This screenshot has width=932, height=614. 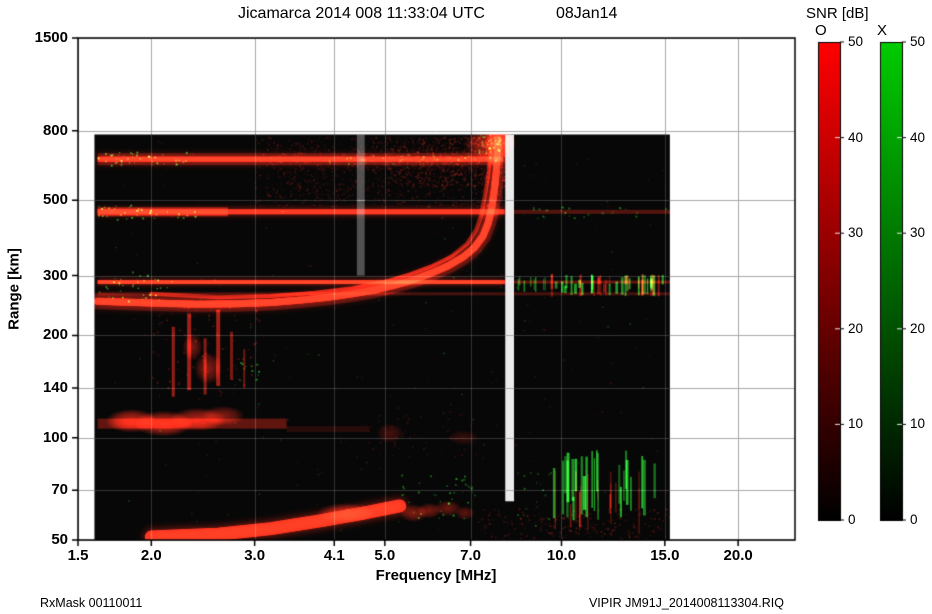 I want to click on x-axis-label: Frequency [MHz], so click(x=436, y=575).